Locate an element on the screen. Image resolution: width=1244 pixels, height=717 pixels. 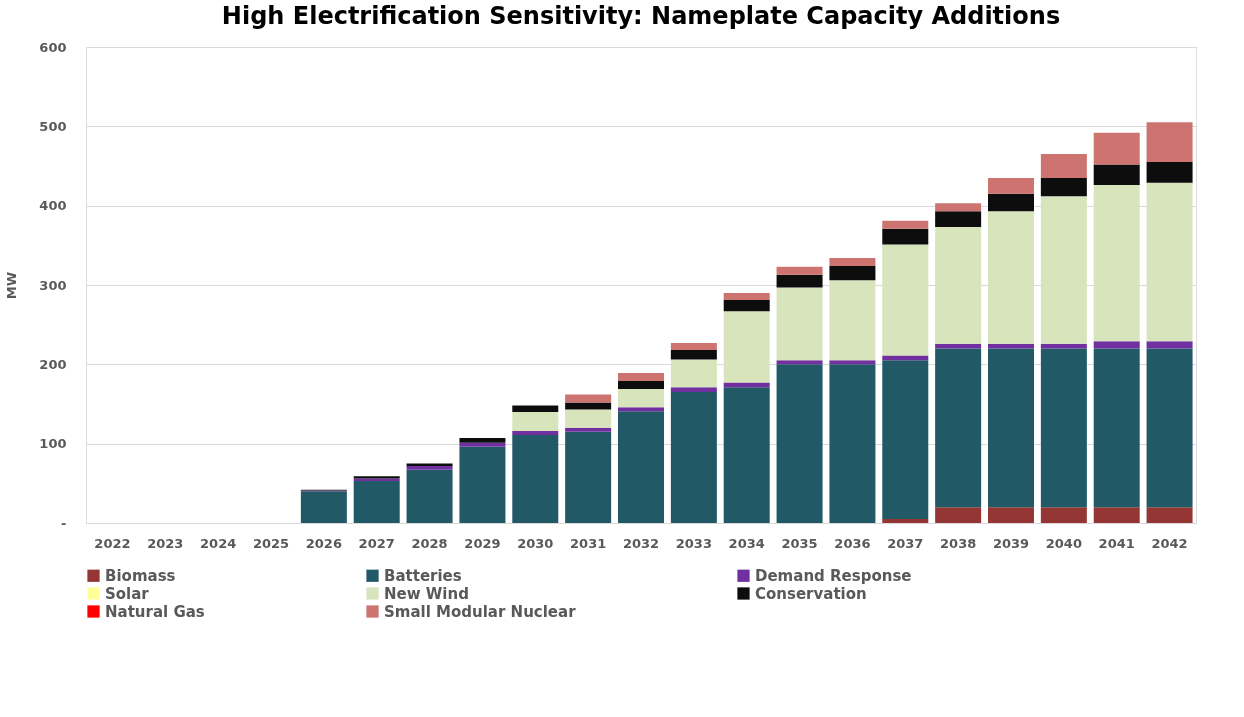
legend-label: Natural Gas is located at coordinates (155, 611).